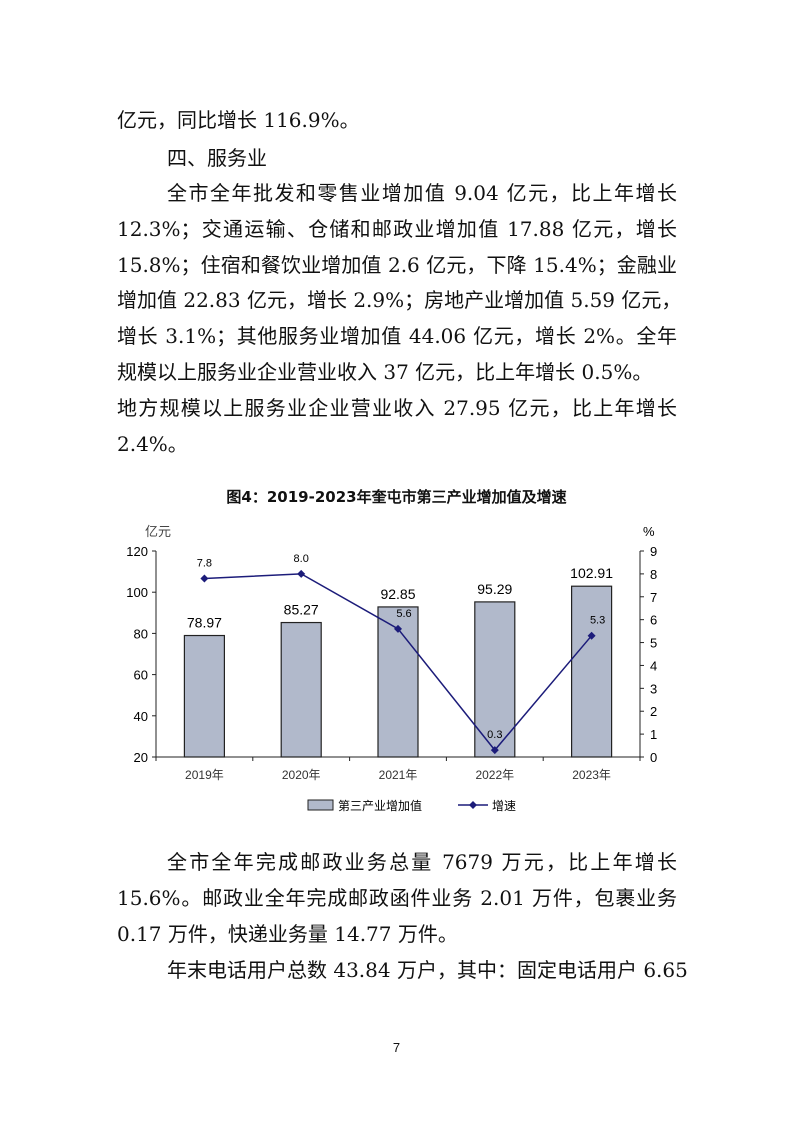 This screenshot has width=793, height=1122. I want to click on paragraph-line: 15.6%。邮政业全年完成邮政函件业务 2.01 万件，包裹业务, so click(397, 898).